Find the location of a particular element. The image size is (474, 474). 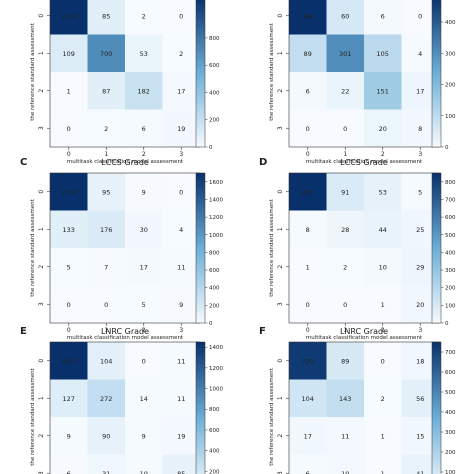

panel-title: LCCS Grade is located at coordinates (364, 162).